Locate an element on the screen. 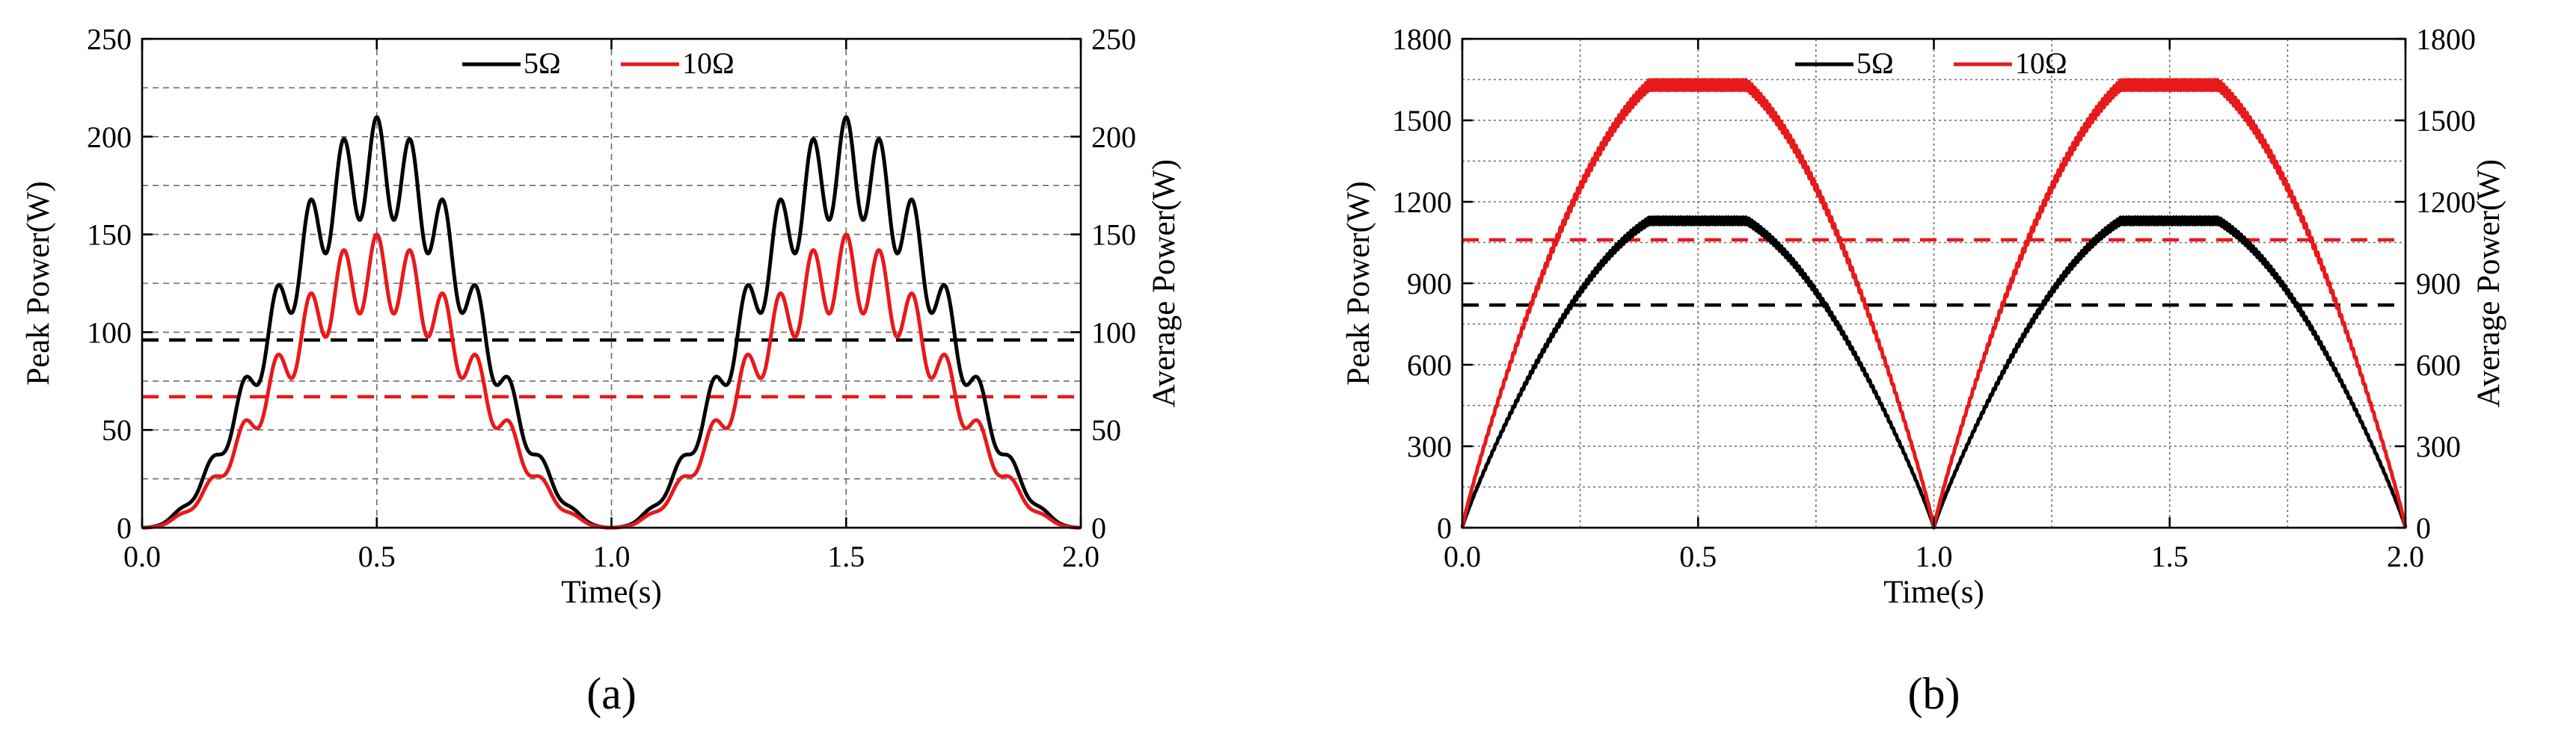 This screenshot has width=2576, height=740. y2-tick-label: 250 is located at coordinates (1113, 39).